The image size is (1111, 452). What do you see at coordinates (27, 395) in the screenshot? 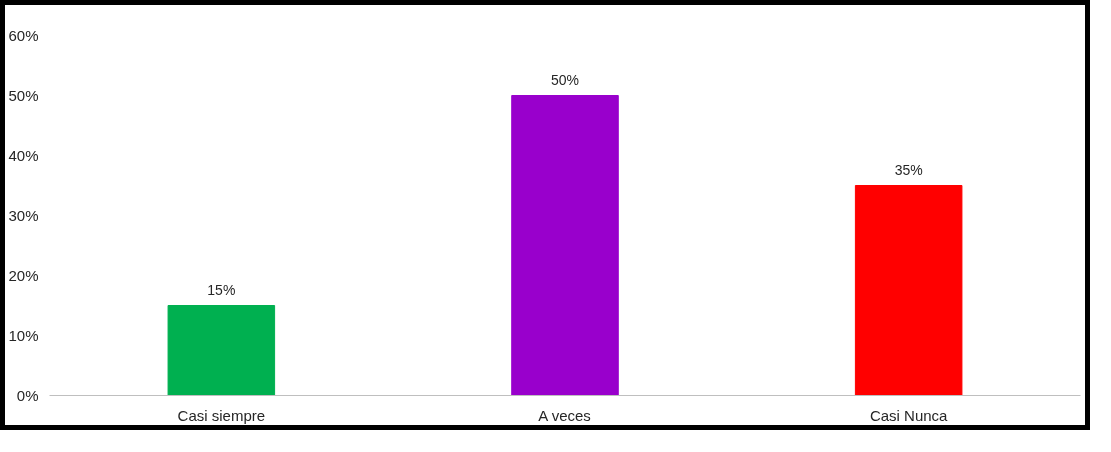
I see `y-tick-label: 0%` at bounding box center [27, 395].